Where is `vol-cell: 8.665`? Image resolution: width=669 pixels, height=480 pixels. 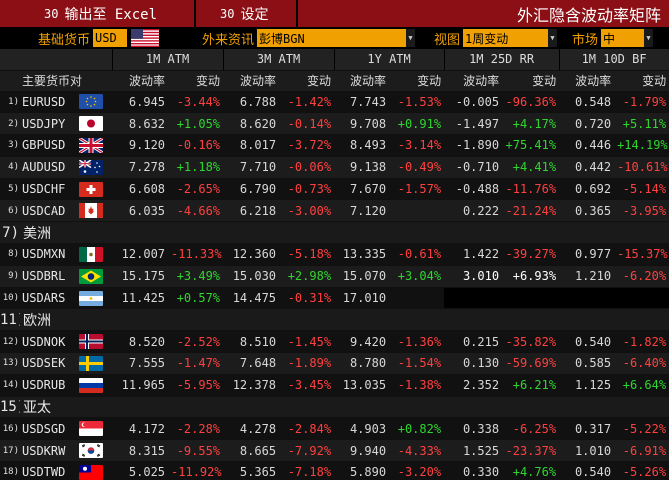 vol-cell: 8.665 is located at coordinates (251, 451).